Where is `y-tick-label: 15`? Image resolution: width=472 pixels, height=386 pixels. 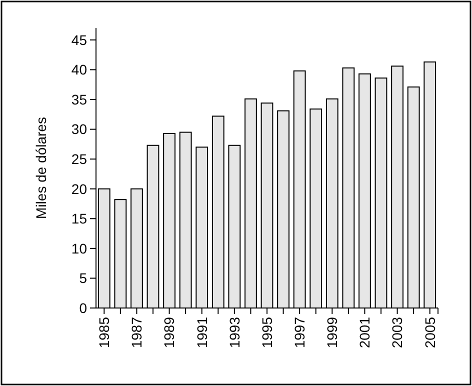 y-tick-label: 15 is located at coordinates (79, 218).